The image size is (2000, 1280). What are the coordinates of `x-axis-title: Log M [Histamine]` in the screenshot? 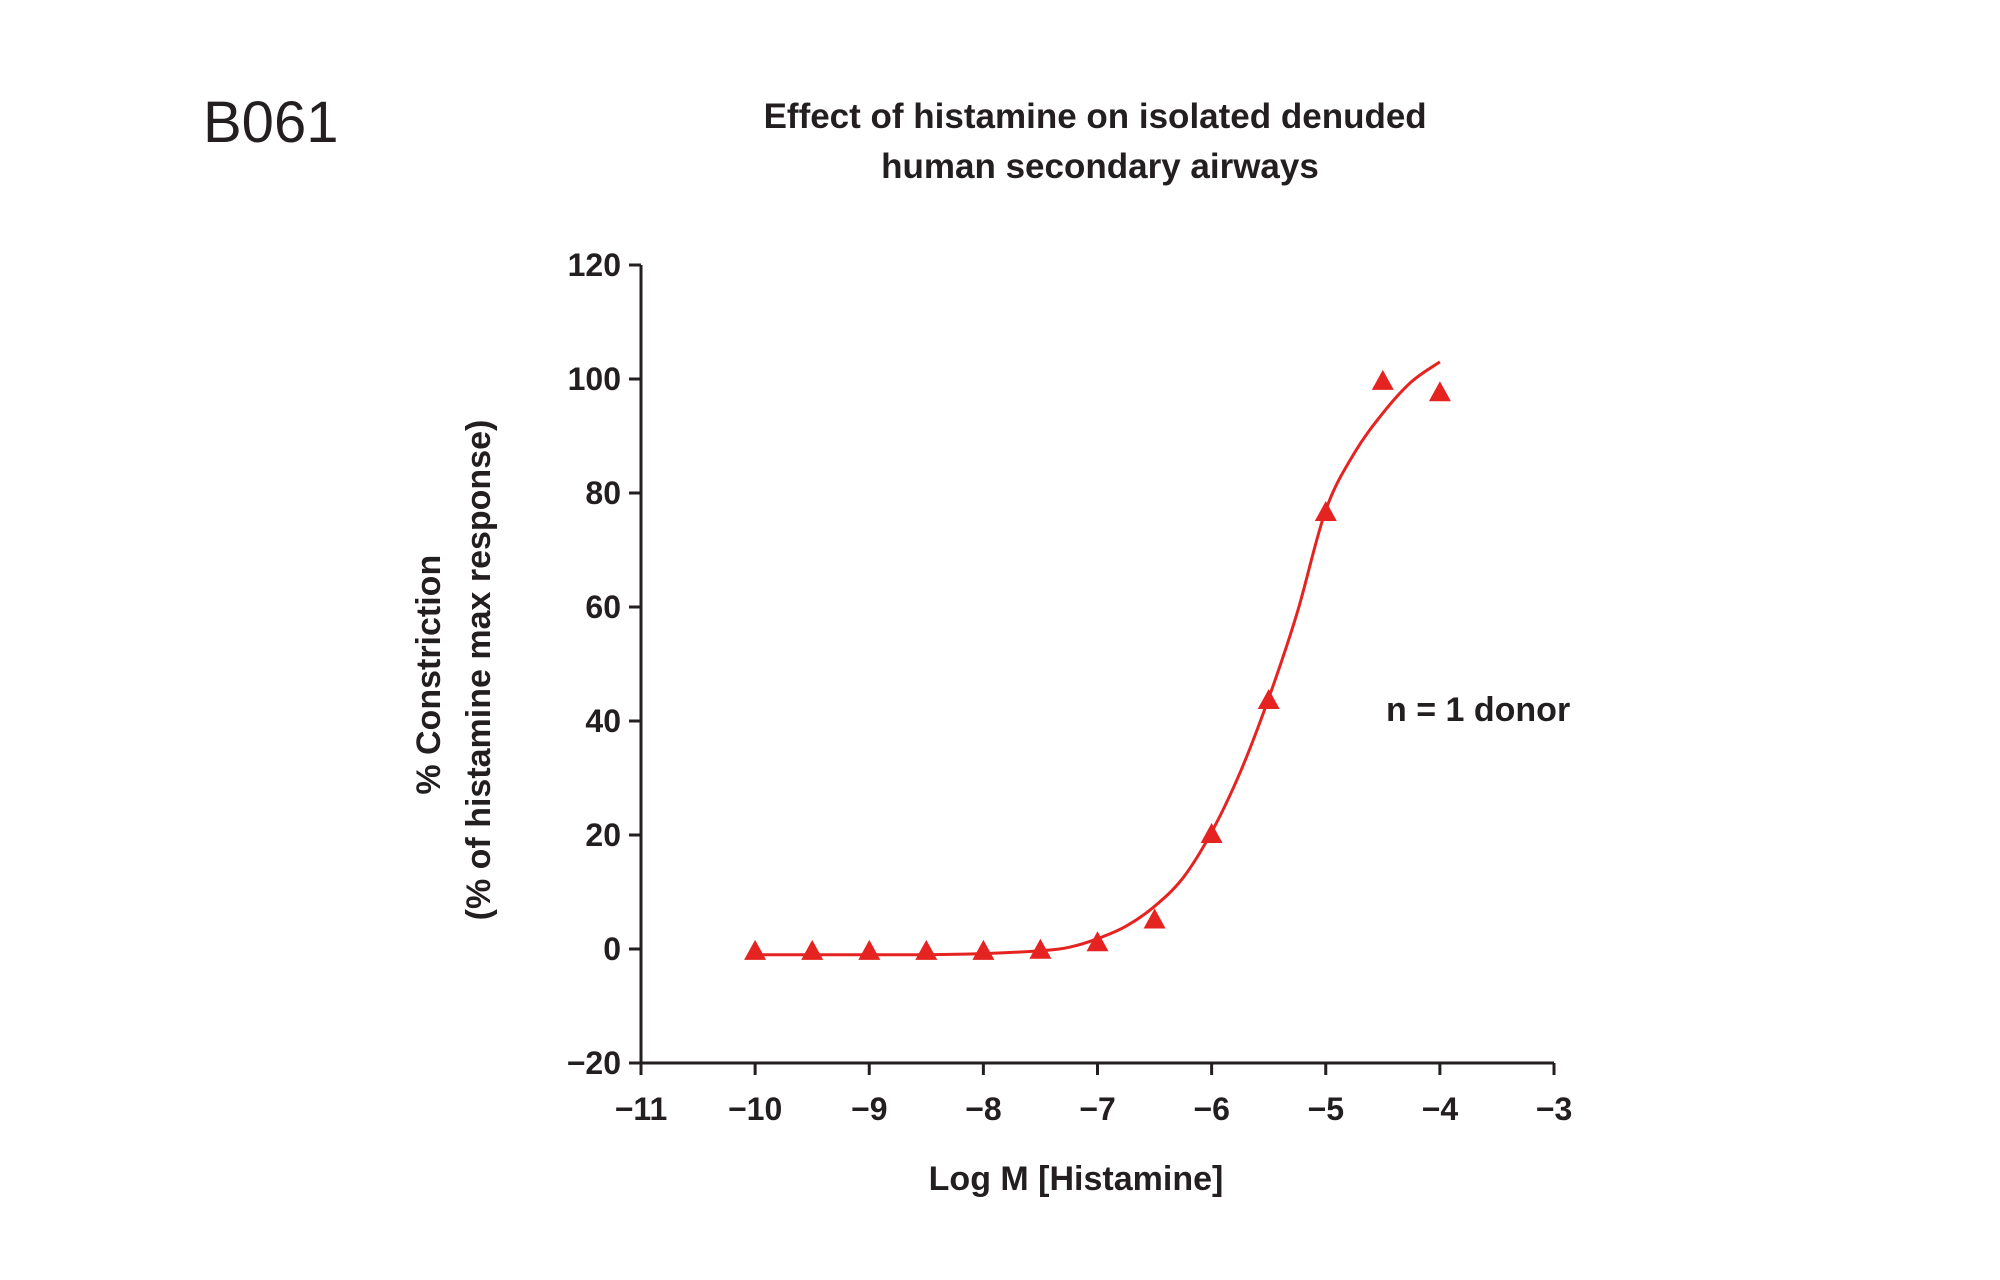 It's located at (1076, 1179).